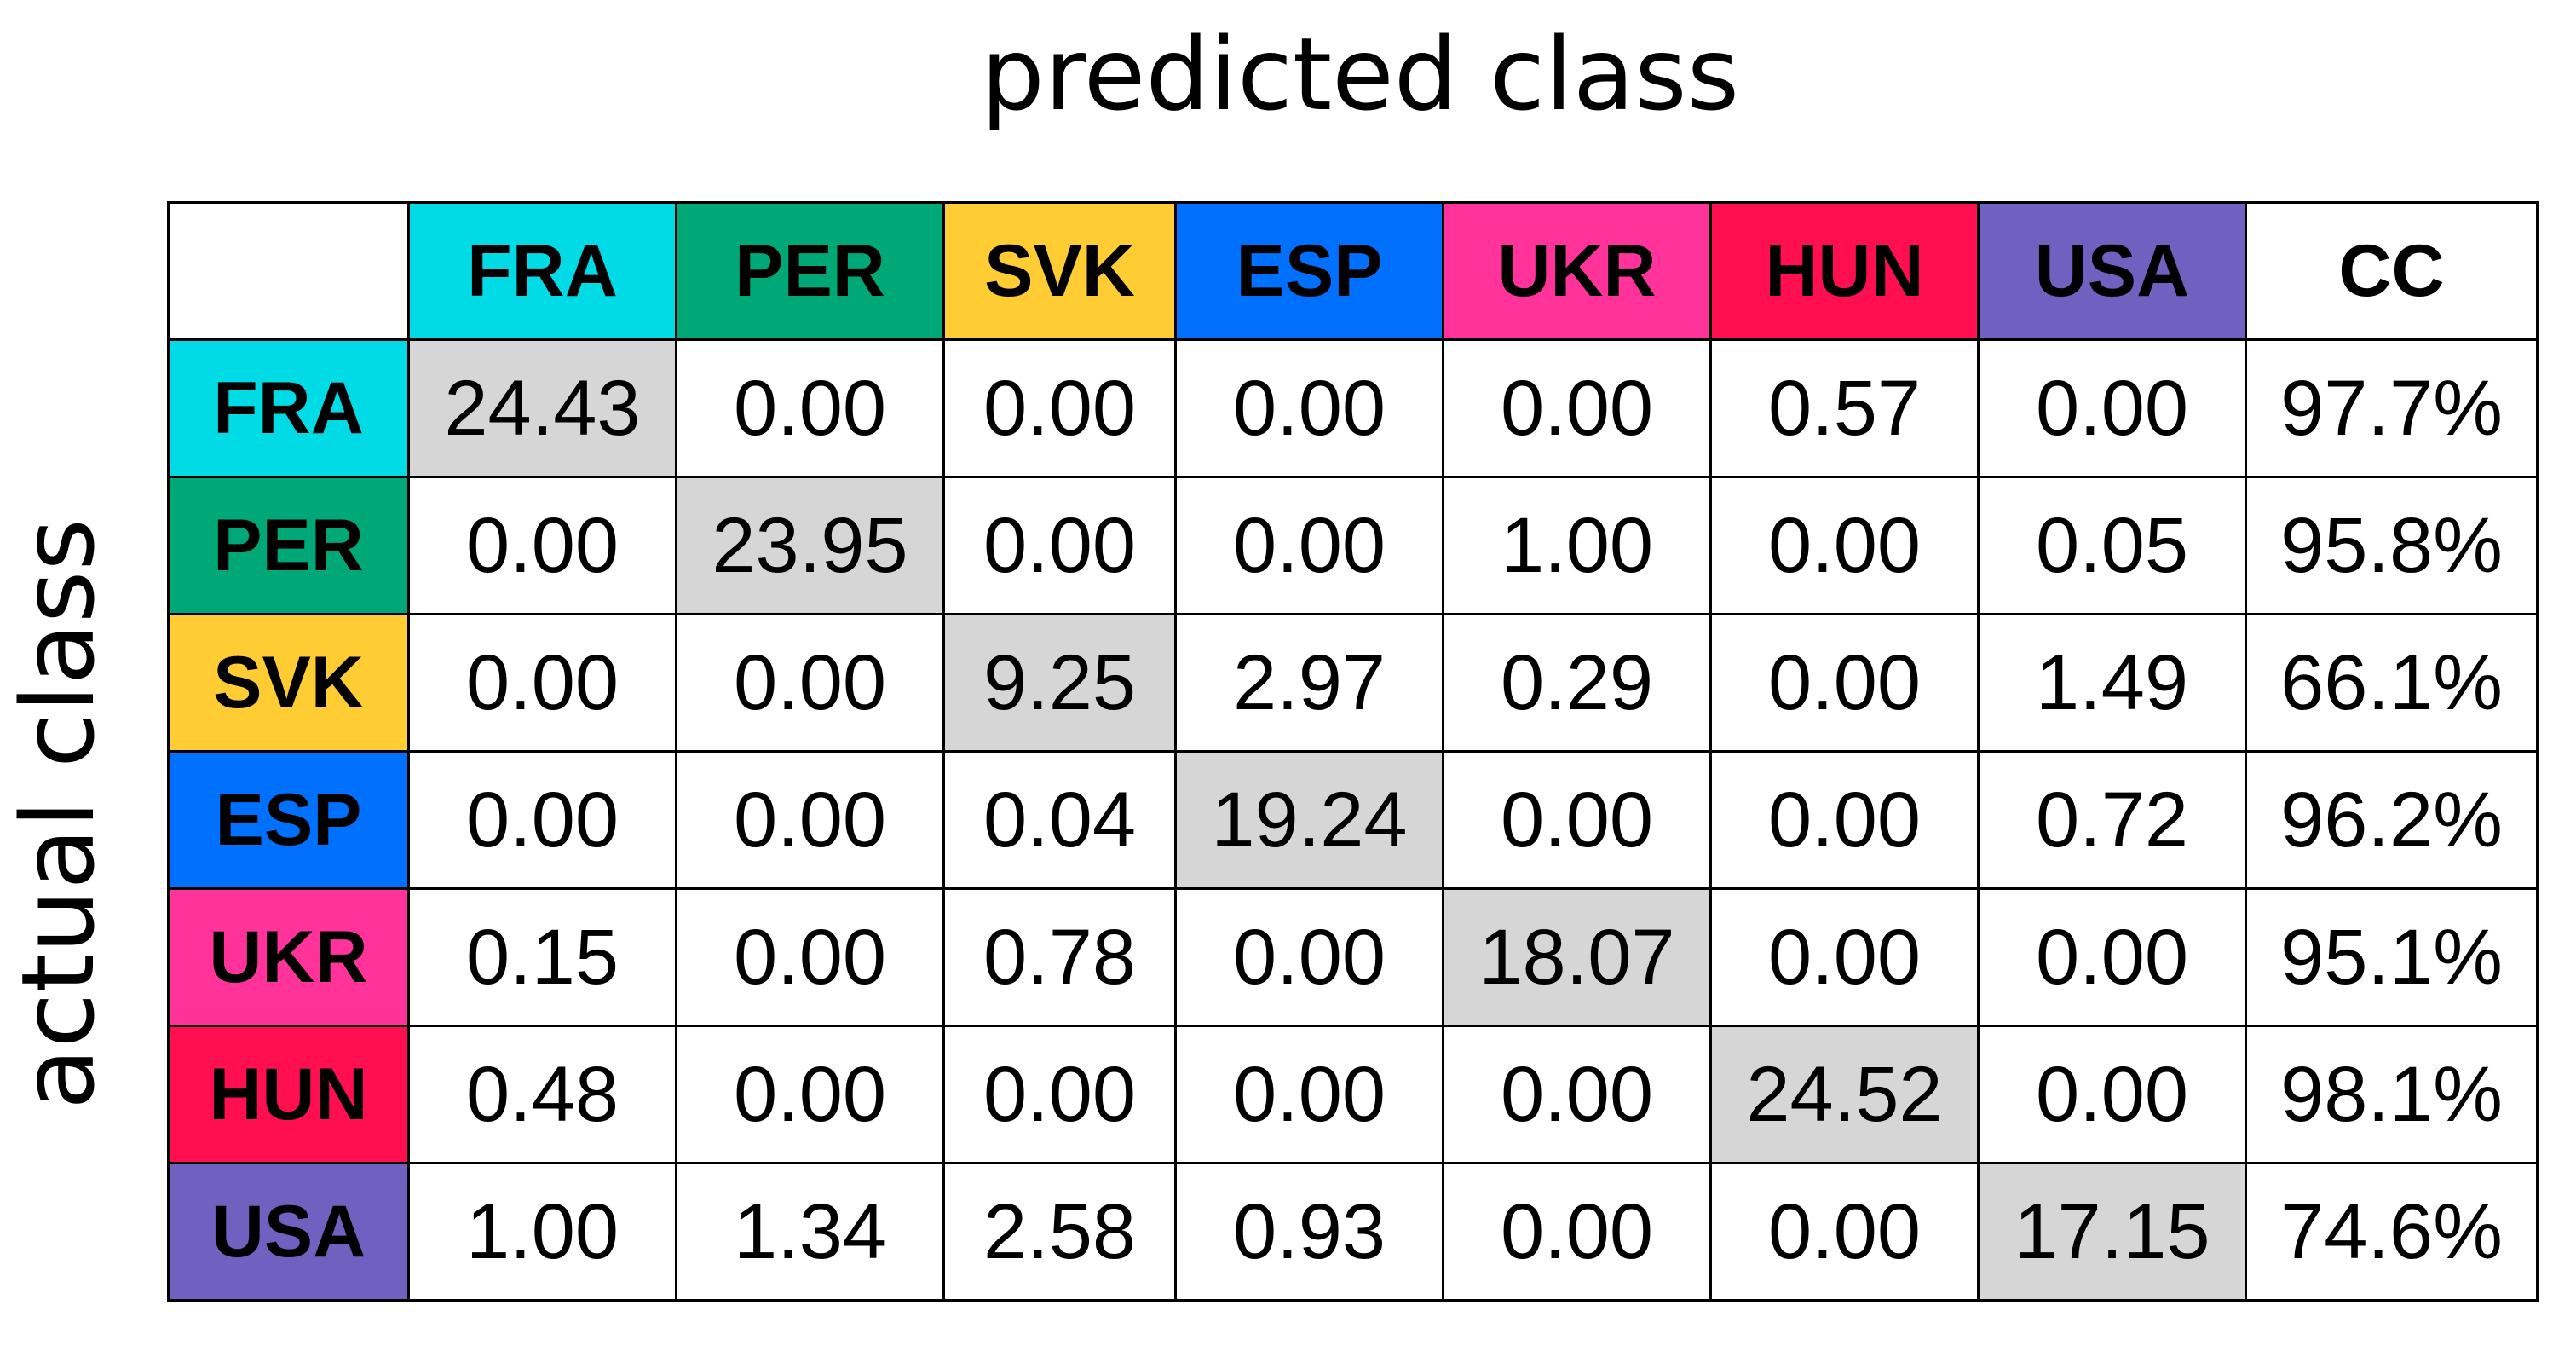 This screenshot has width=2576, height=1357. I want to click on matrix-cell-svk-svk: 9.25, so click(1059, 683).